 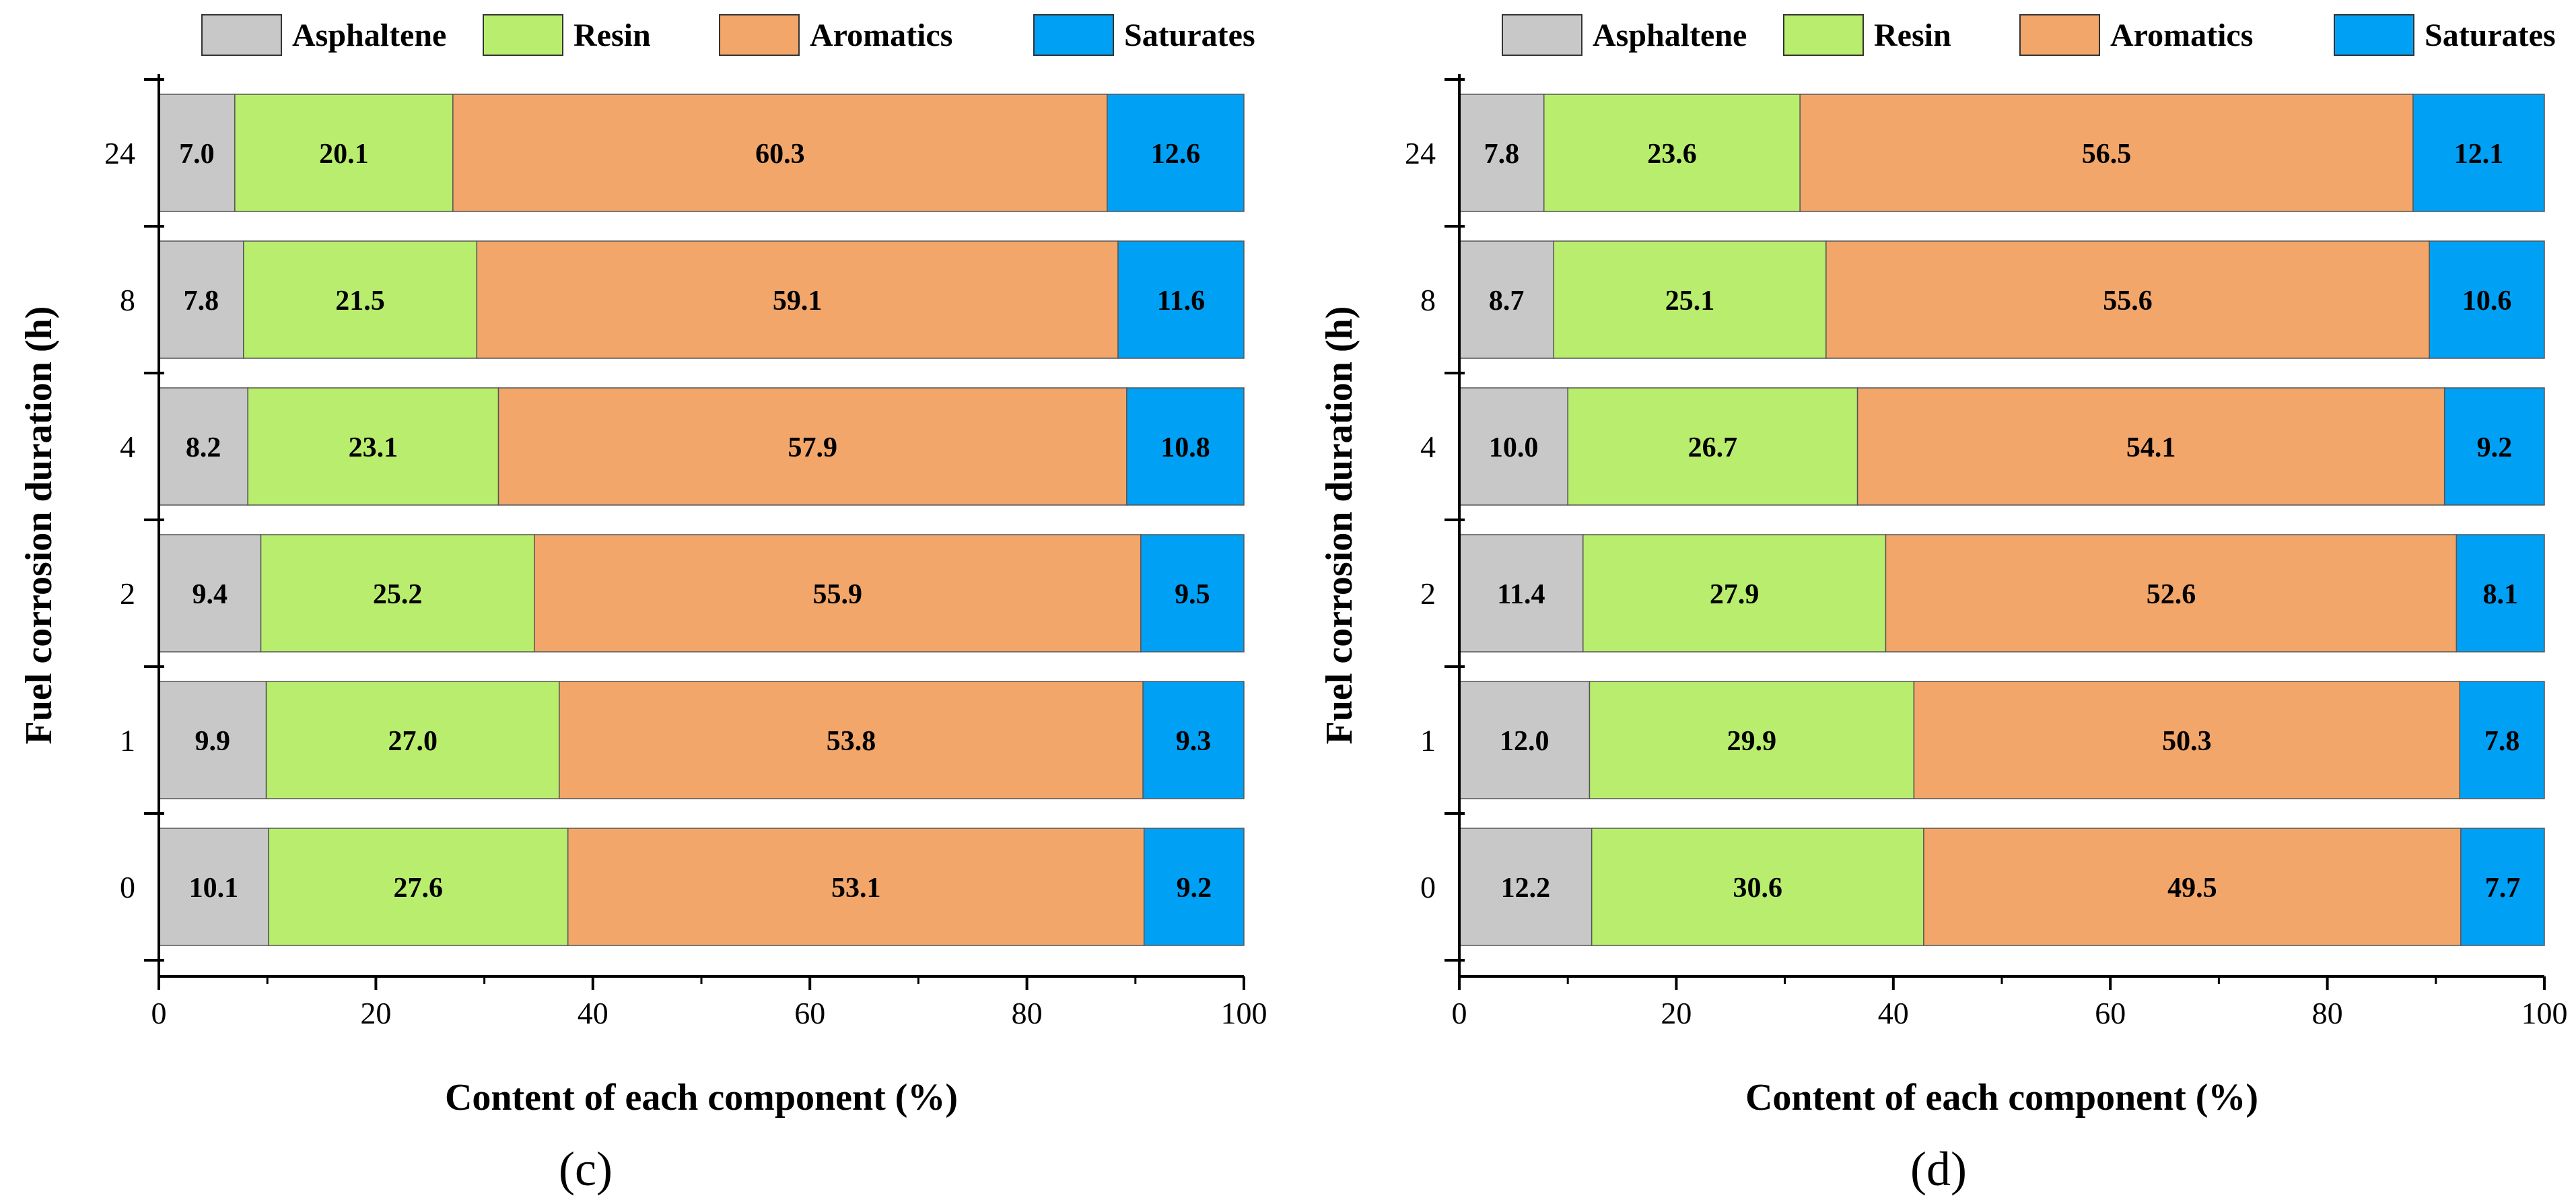 I want to click on data-label-asphaltene-8h: 8.7, so click(x=1507, y=301).